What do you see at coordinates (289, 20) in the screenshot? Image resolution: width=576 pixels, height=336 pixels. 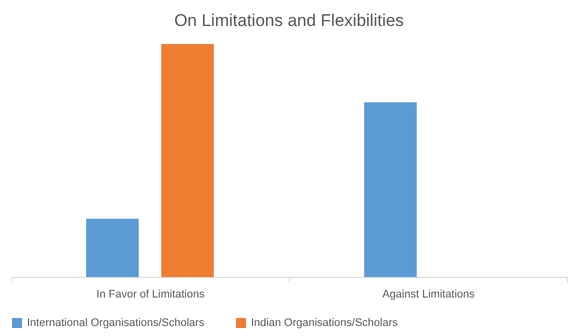 I see `chart-title: On Limitations and Flexibilities` at bounding box center [289, 20].